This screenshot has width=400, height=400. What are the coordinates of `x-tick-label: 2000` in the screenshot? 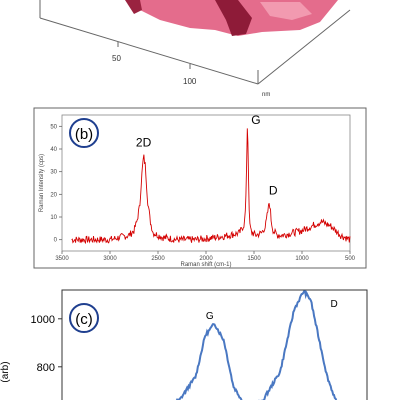 It's located at (206, 259).